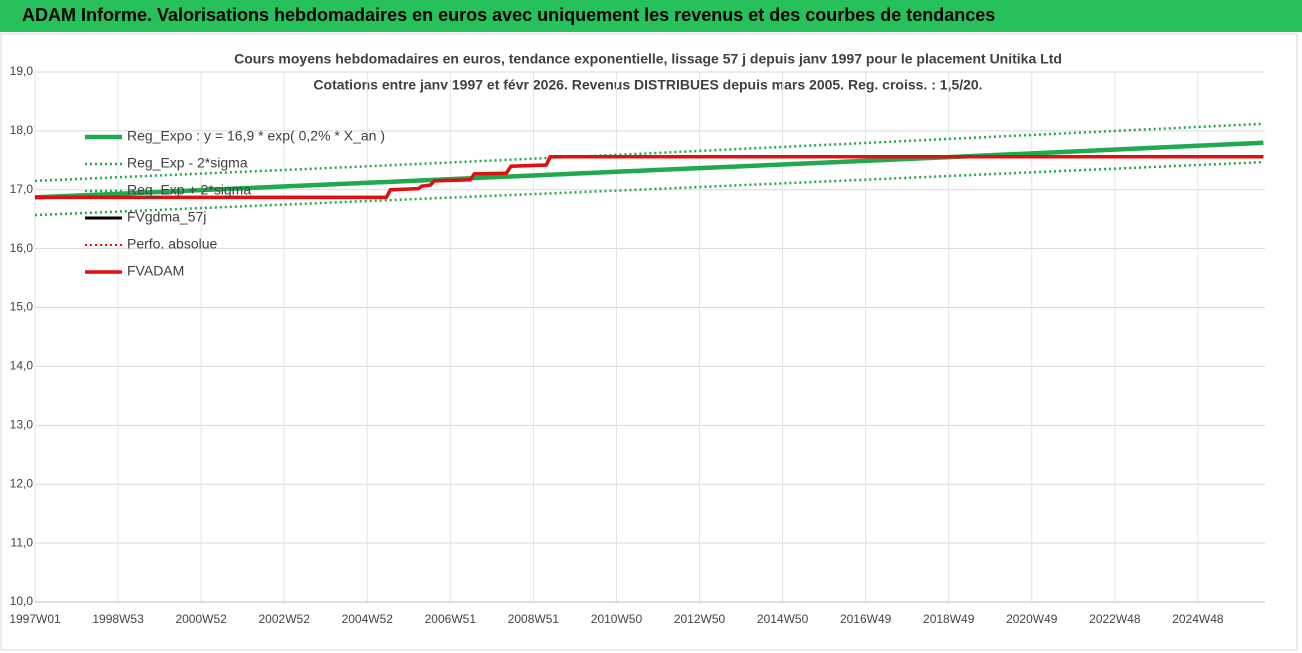 The width and height of the screenshot is (1302, 653). I want to click on y-tick-label: 17,0, so click(22, 189).